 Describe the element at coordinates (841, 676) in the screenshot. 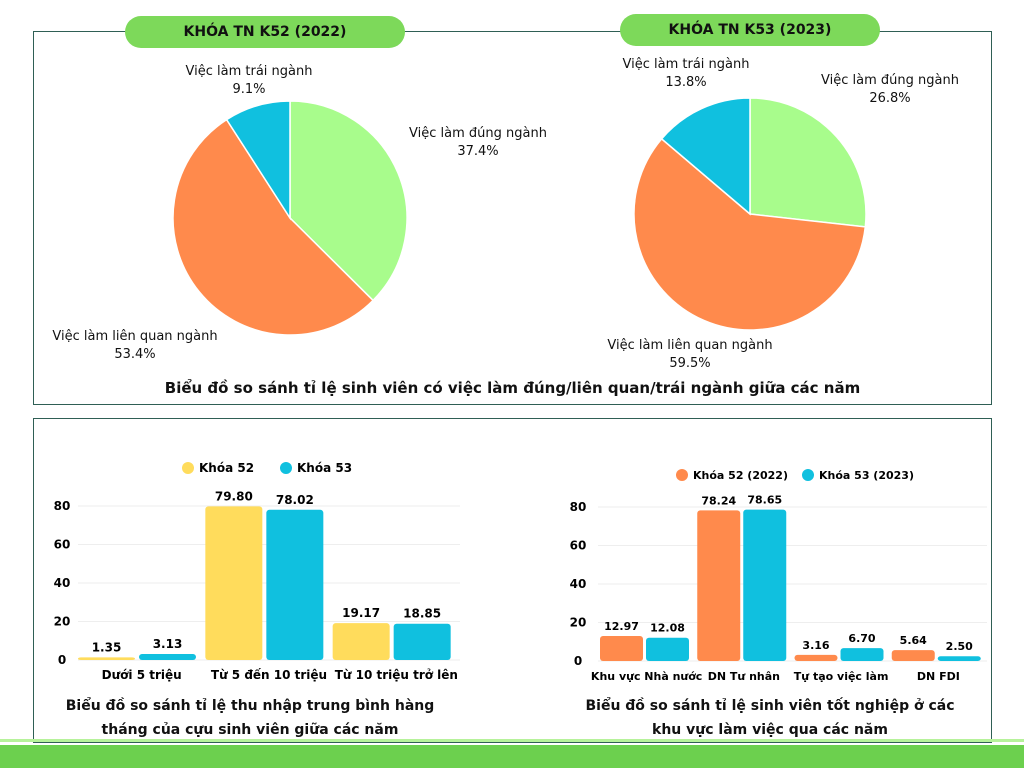

I see `x-tick-label: Tự tạo việc làm` at that location.